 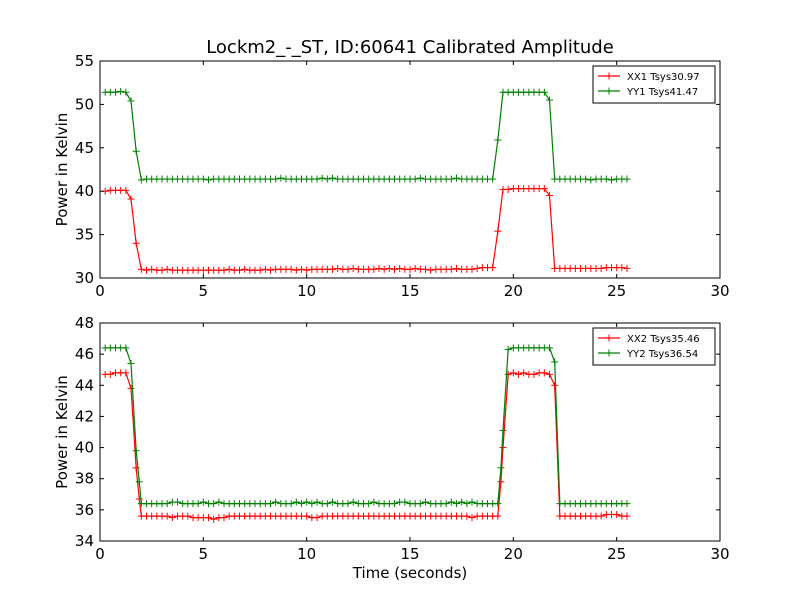 What do you see at coordinates (409, 291) in the screenshot?
I see `x-tick-label: 15` at bounding box center [409, 291].